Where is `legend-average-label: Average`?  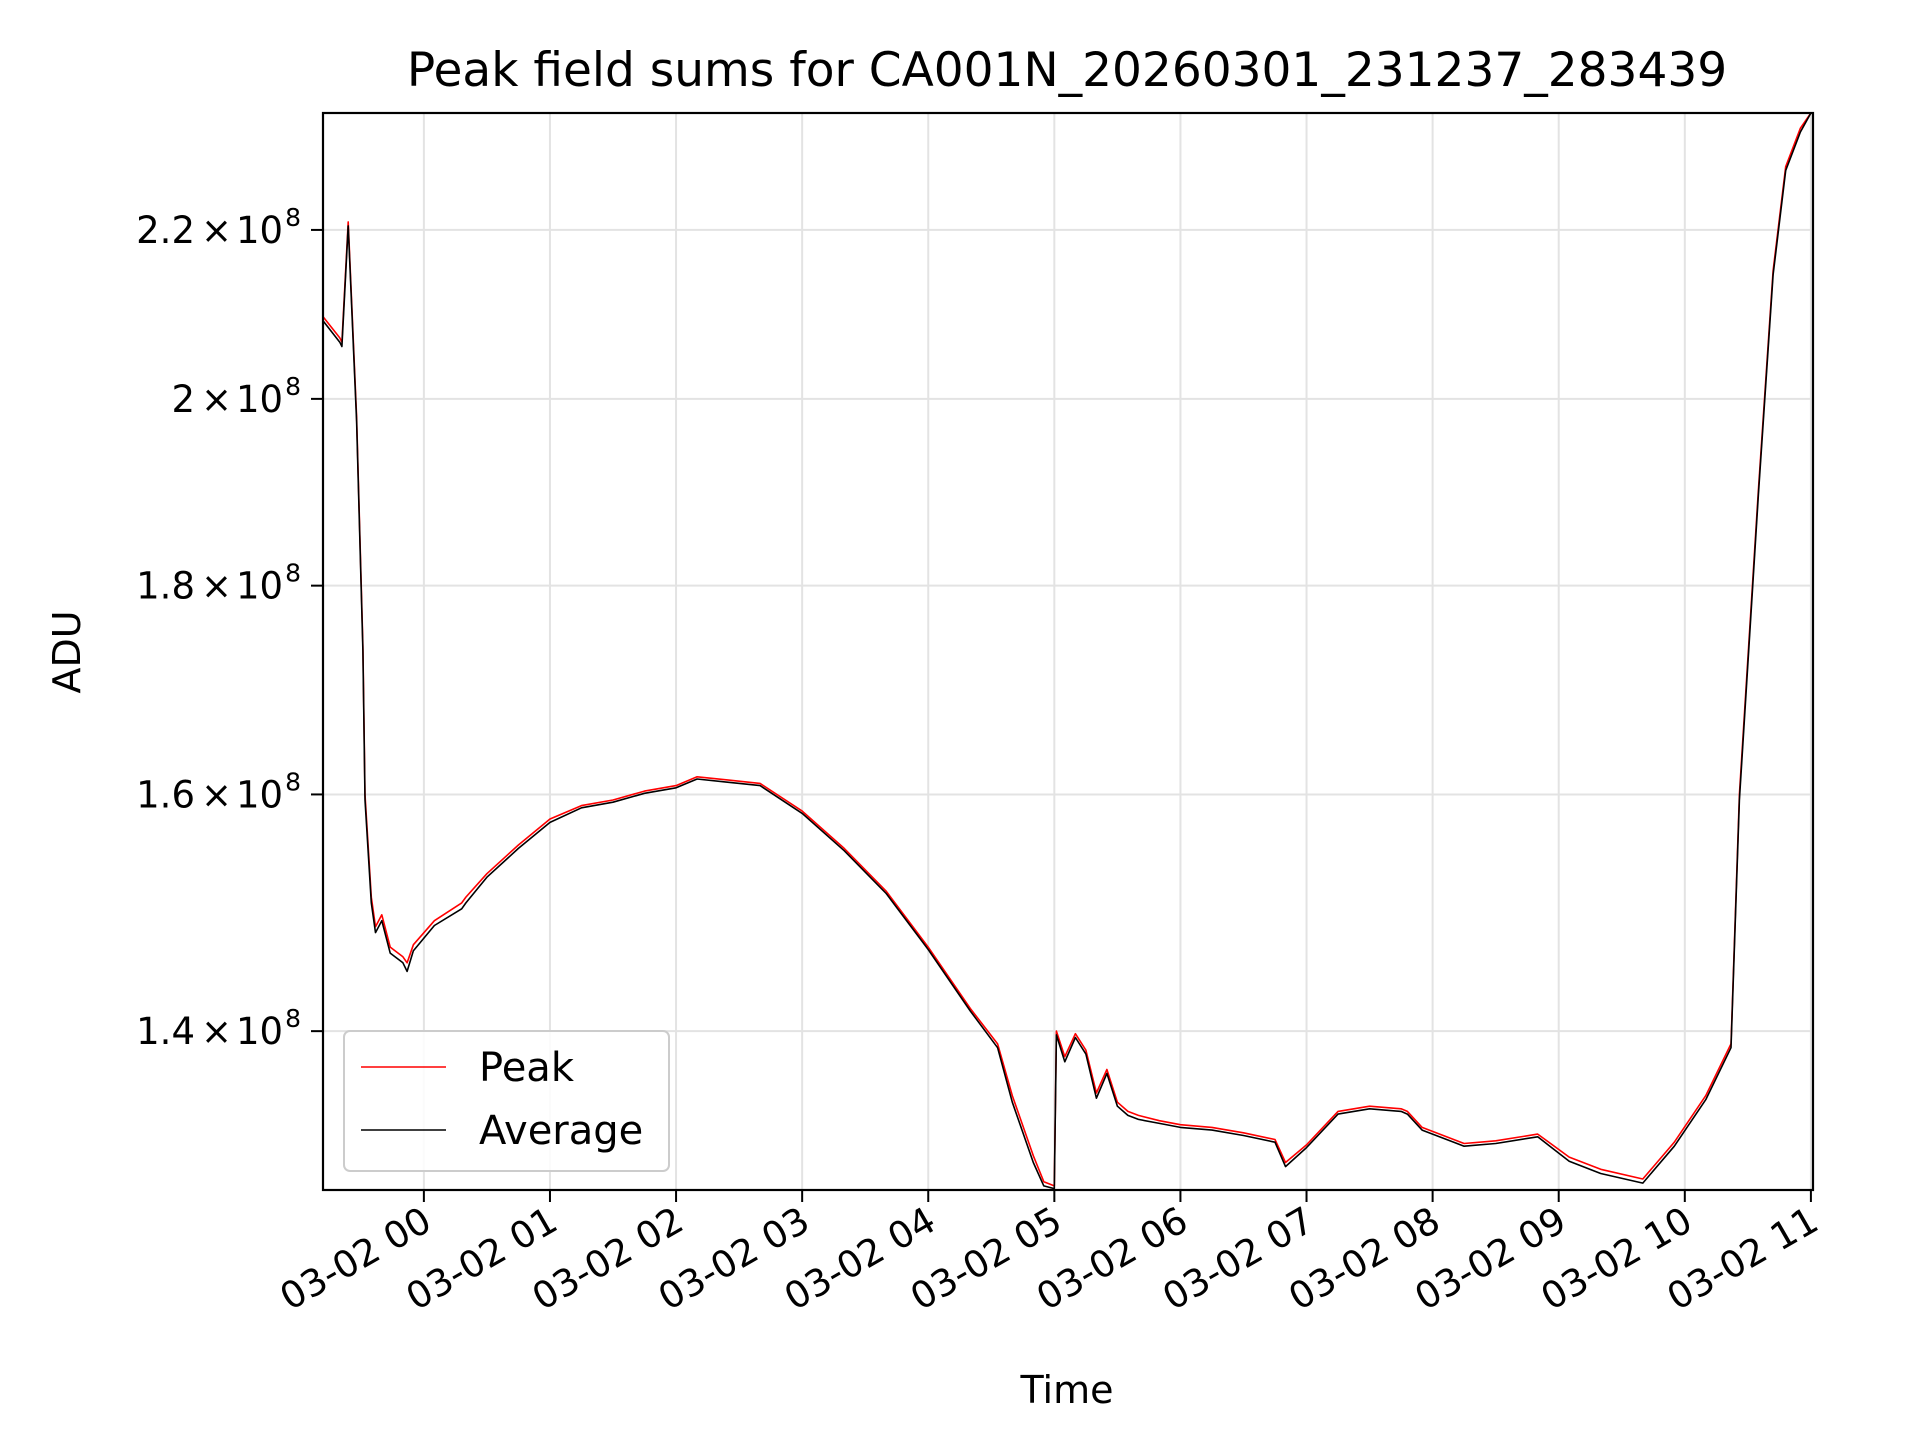 legend-average-label: Average is located at coordinates (561, 1131).